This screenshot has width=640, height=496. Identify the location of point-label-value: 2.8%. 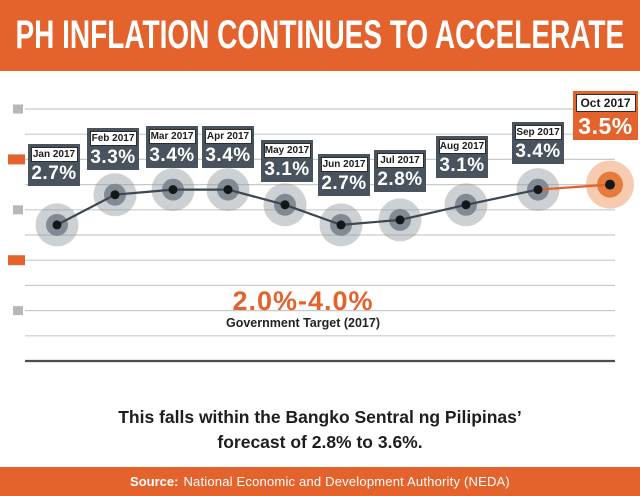
(400, 179).